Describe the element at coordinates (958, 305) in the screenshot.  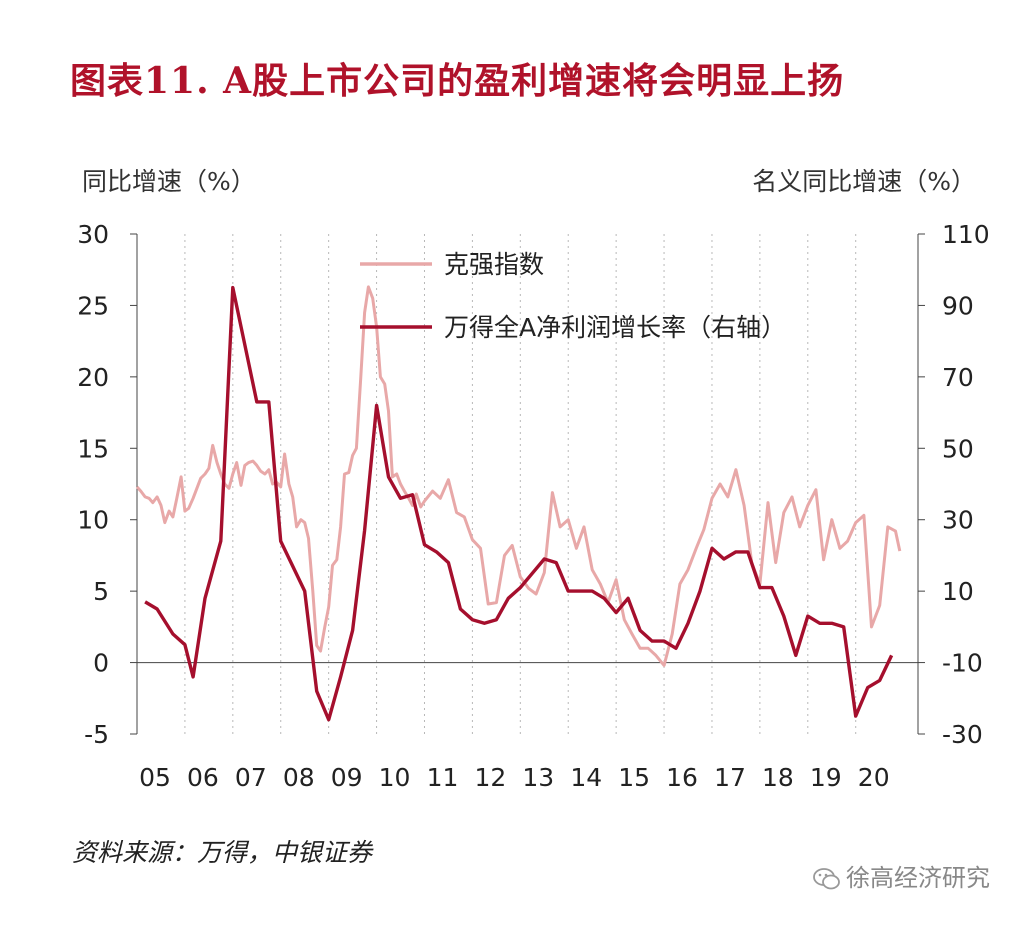
I see `right-tick-label: 90` at that location.